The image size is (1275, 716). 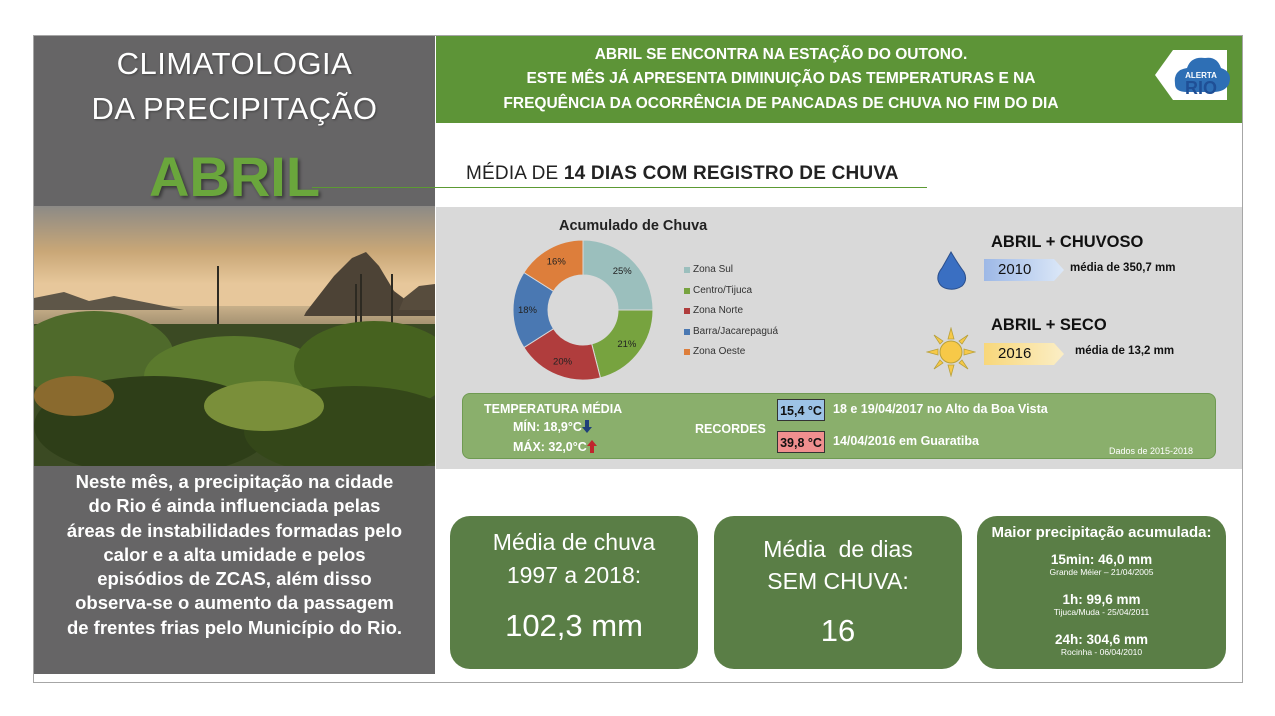 I want to click on banner-line-1: ABRIL SE ENCONTRA NA ESTAÇÃO DO OUTONO., so click(x=781, y=54).